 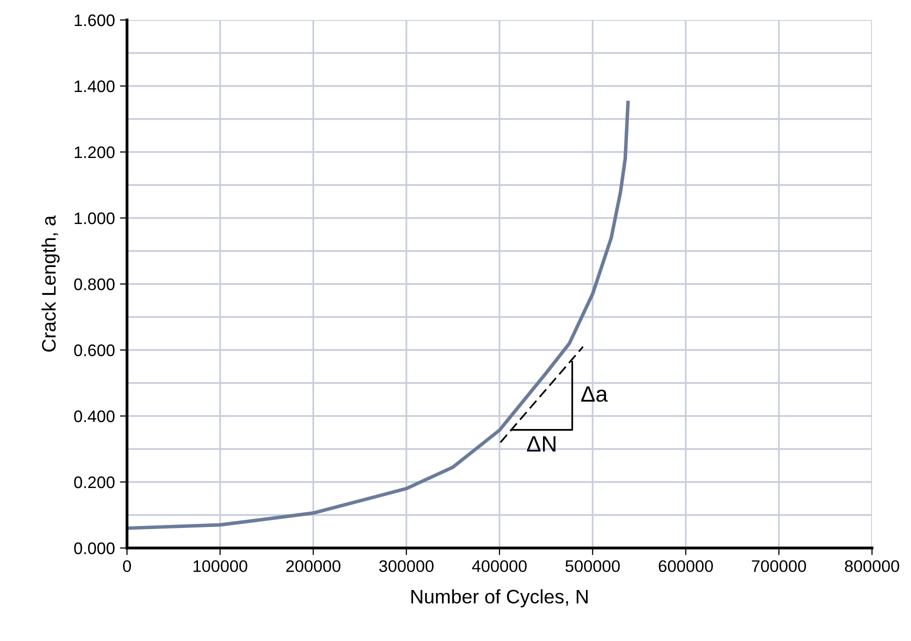 I want to click on x-axis-title: Number of Cycles, N, so click(x=499, y=598).